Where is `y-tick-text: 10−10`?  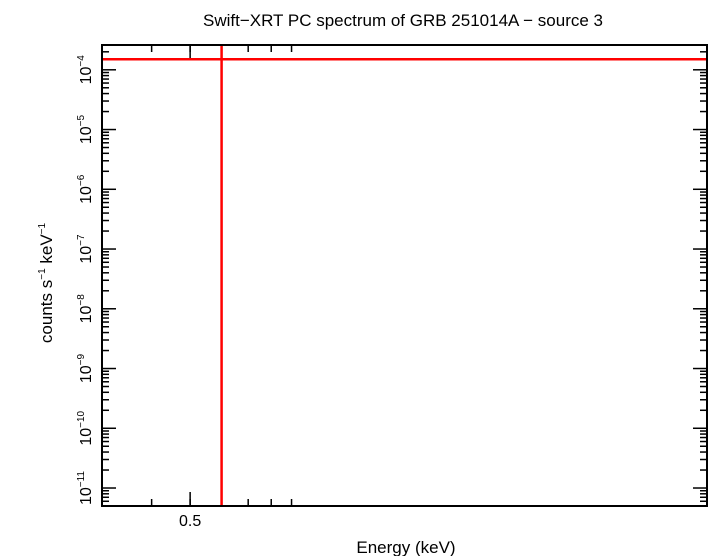
y-tick-text: 10−10 is located at coordinates (85, 427).